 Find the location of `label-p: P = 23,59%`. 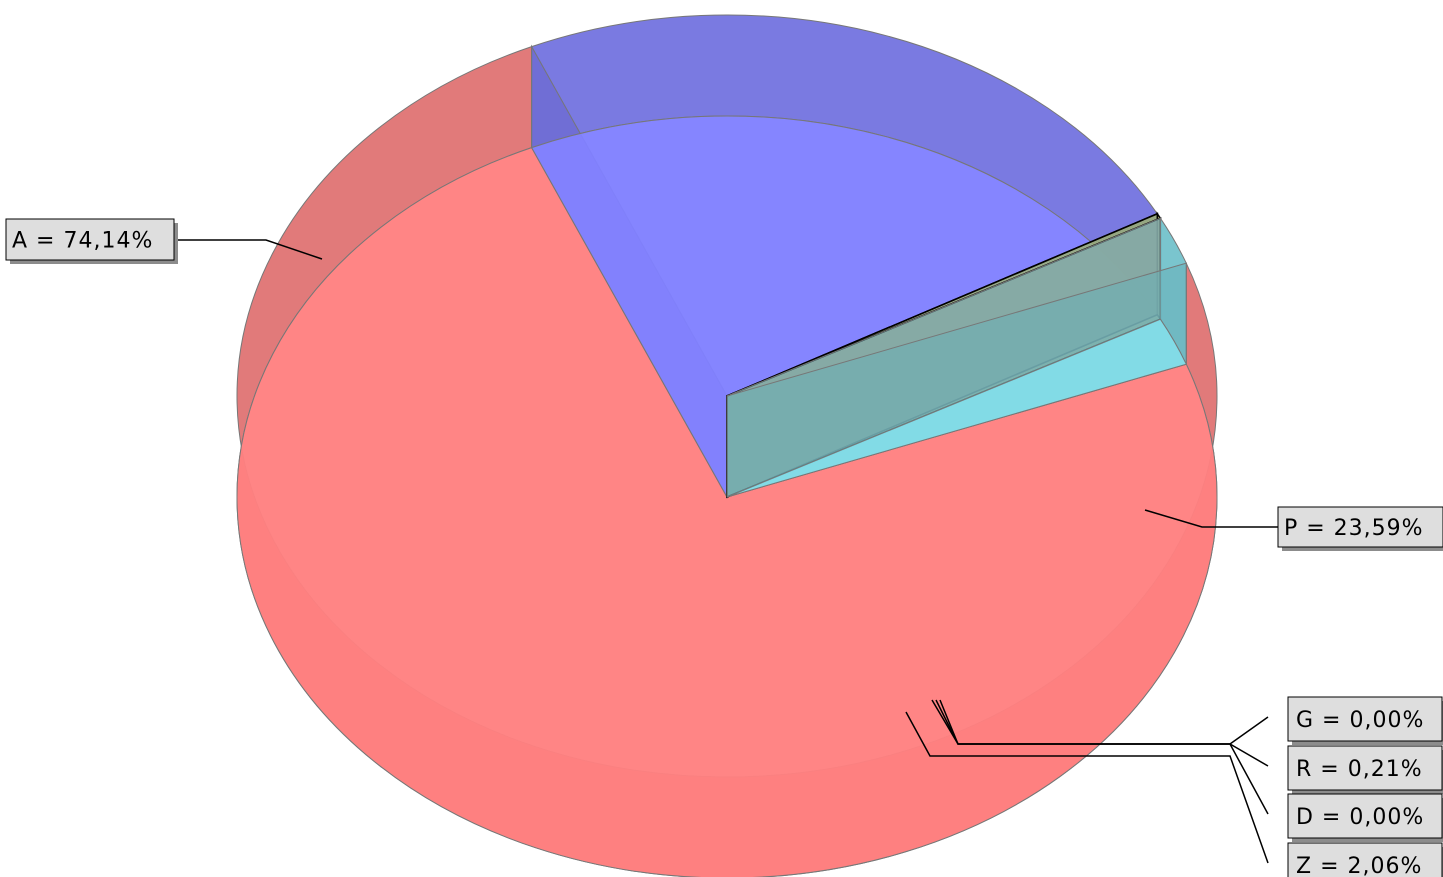

label-p: P = 23,59% is located at coordinates (1293, 528).